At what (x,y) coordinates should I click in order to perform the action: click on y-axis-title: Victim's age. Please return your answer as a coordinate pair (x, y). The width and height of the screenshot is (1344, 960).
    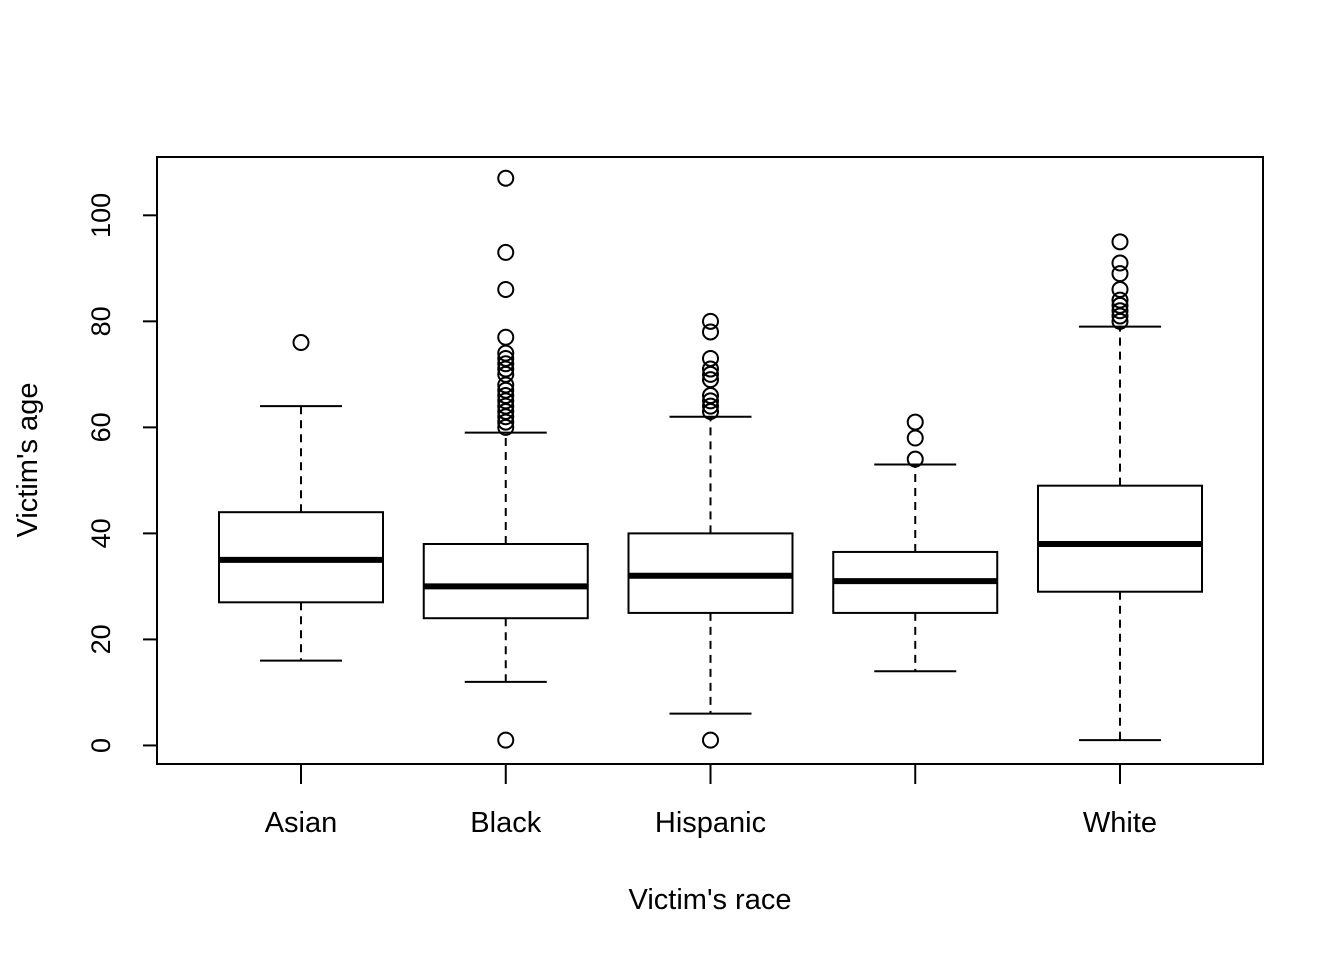
    Looking at the image, I should click on (28, 460).